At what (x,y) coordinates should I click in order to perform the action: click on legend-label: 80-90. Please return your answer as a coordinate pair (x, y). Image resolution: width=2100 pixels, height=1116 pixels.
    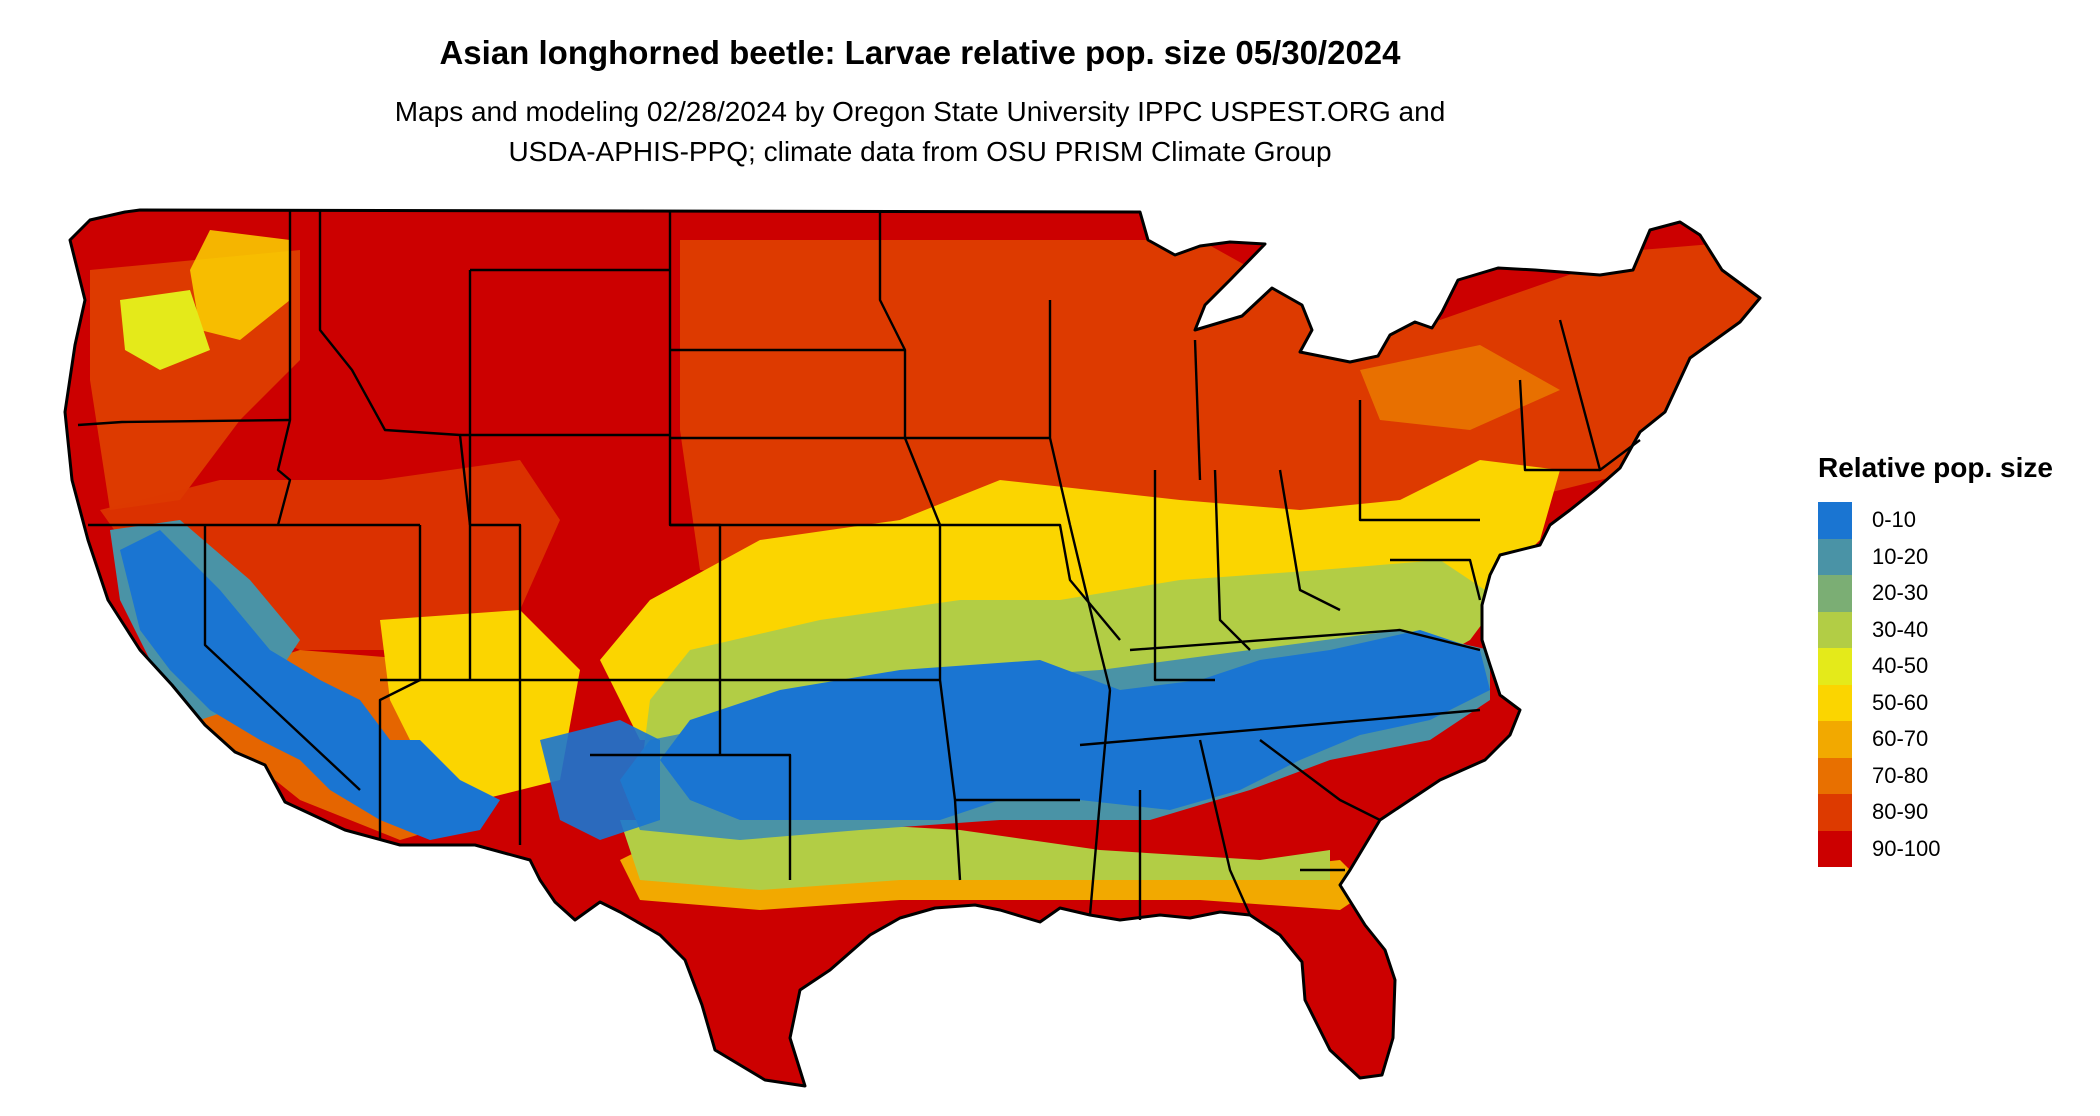
    Looking at the image, I should click on (1900, 812).